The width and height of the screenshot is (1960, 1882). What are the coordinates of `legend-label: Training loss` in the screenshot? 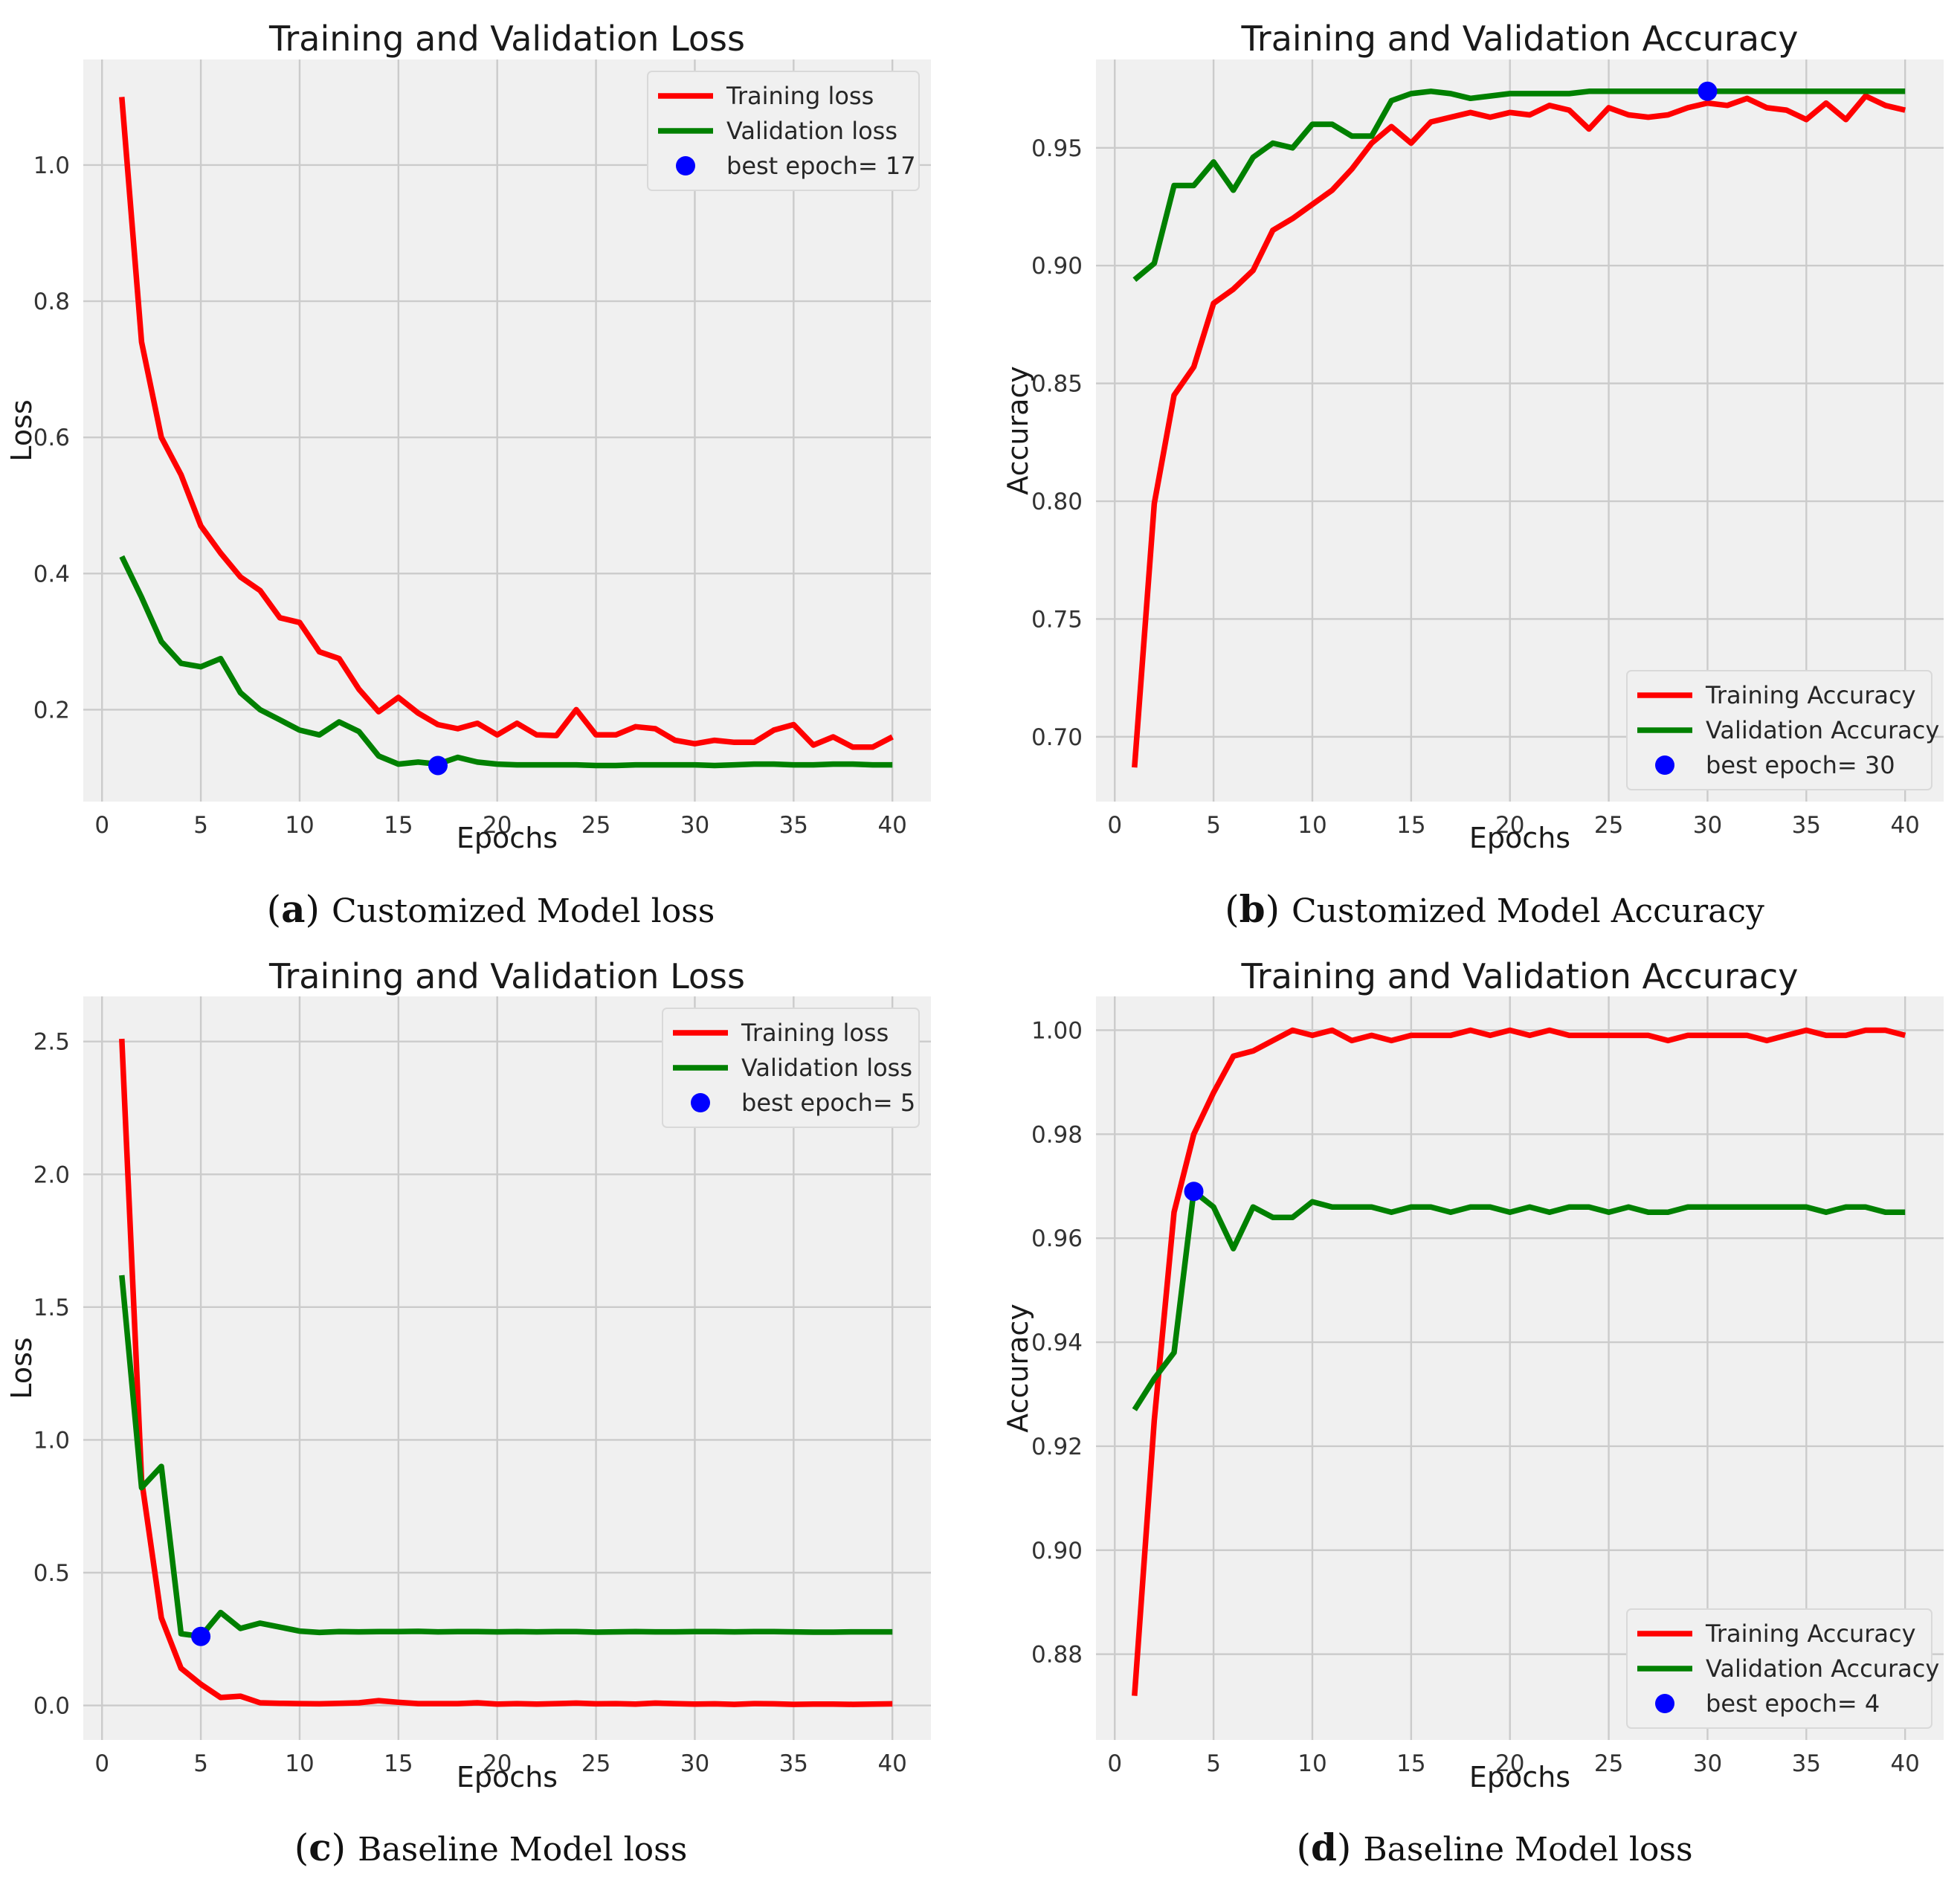 It's located at (800, 96).